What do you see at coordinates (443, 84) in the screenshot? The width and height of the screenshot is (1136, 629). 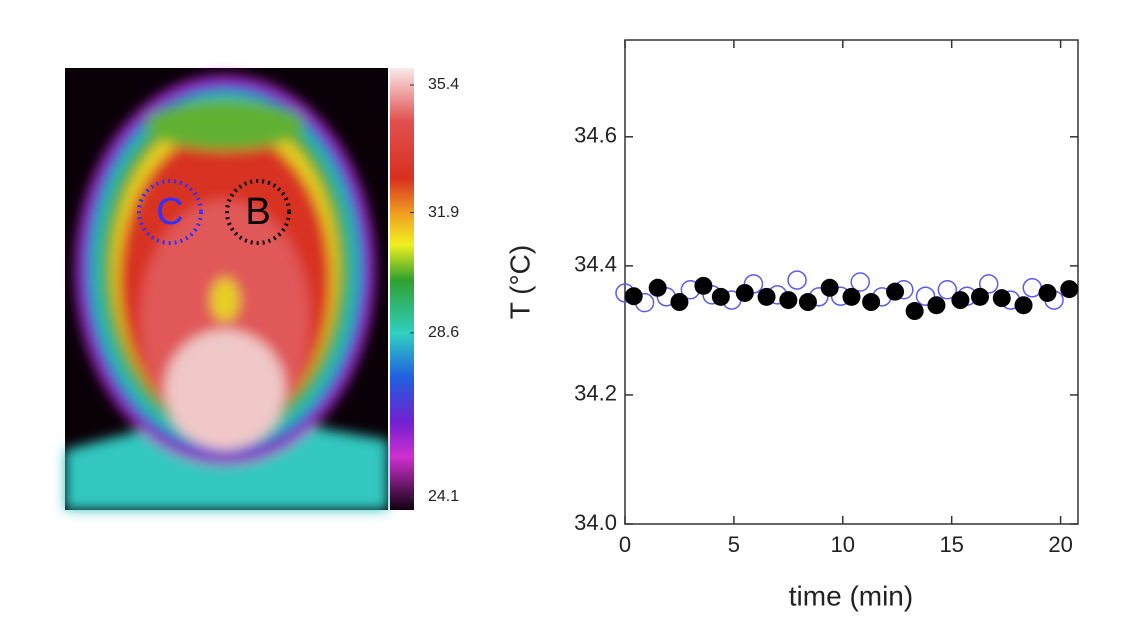 I see `colorbar-tick-label: 35.4` at bounding box center [443, 84].